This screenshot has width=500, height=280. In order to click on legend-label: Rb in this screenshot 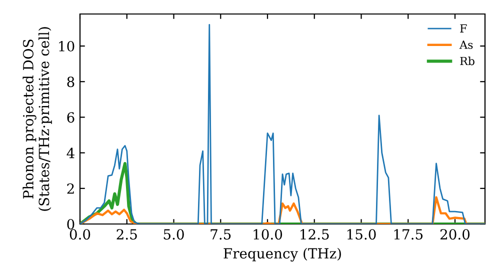, I will do `click(467, 61)`.